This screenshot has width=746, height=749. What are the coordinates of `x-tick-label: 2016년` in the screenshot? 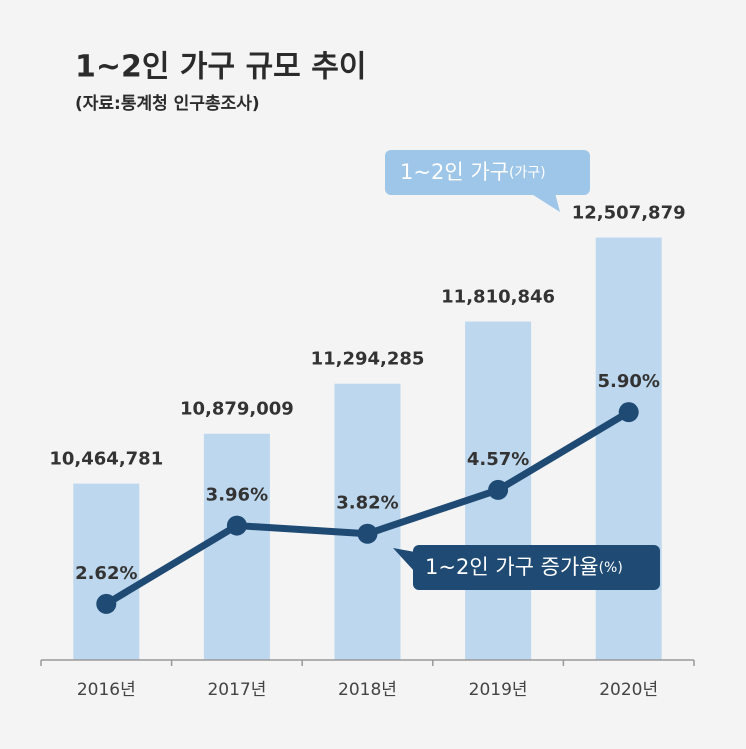 It's located at (106, 690).